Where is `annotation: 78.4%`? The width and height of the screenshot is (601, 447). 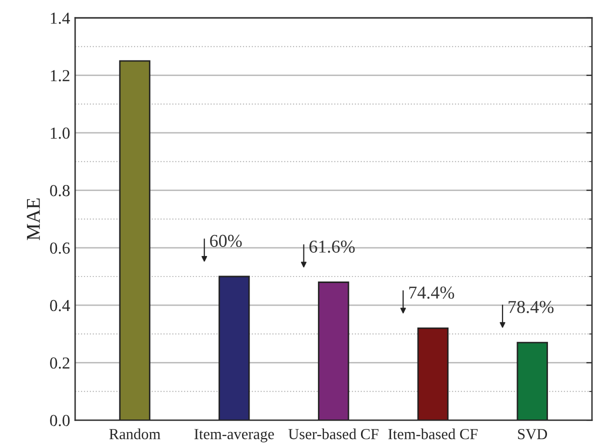
annotation: 78.4% is located at coordinates (531, 307).